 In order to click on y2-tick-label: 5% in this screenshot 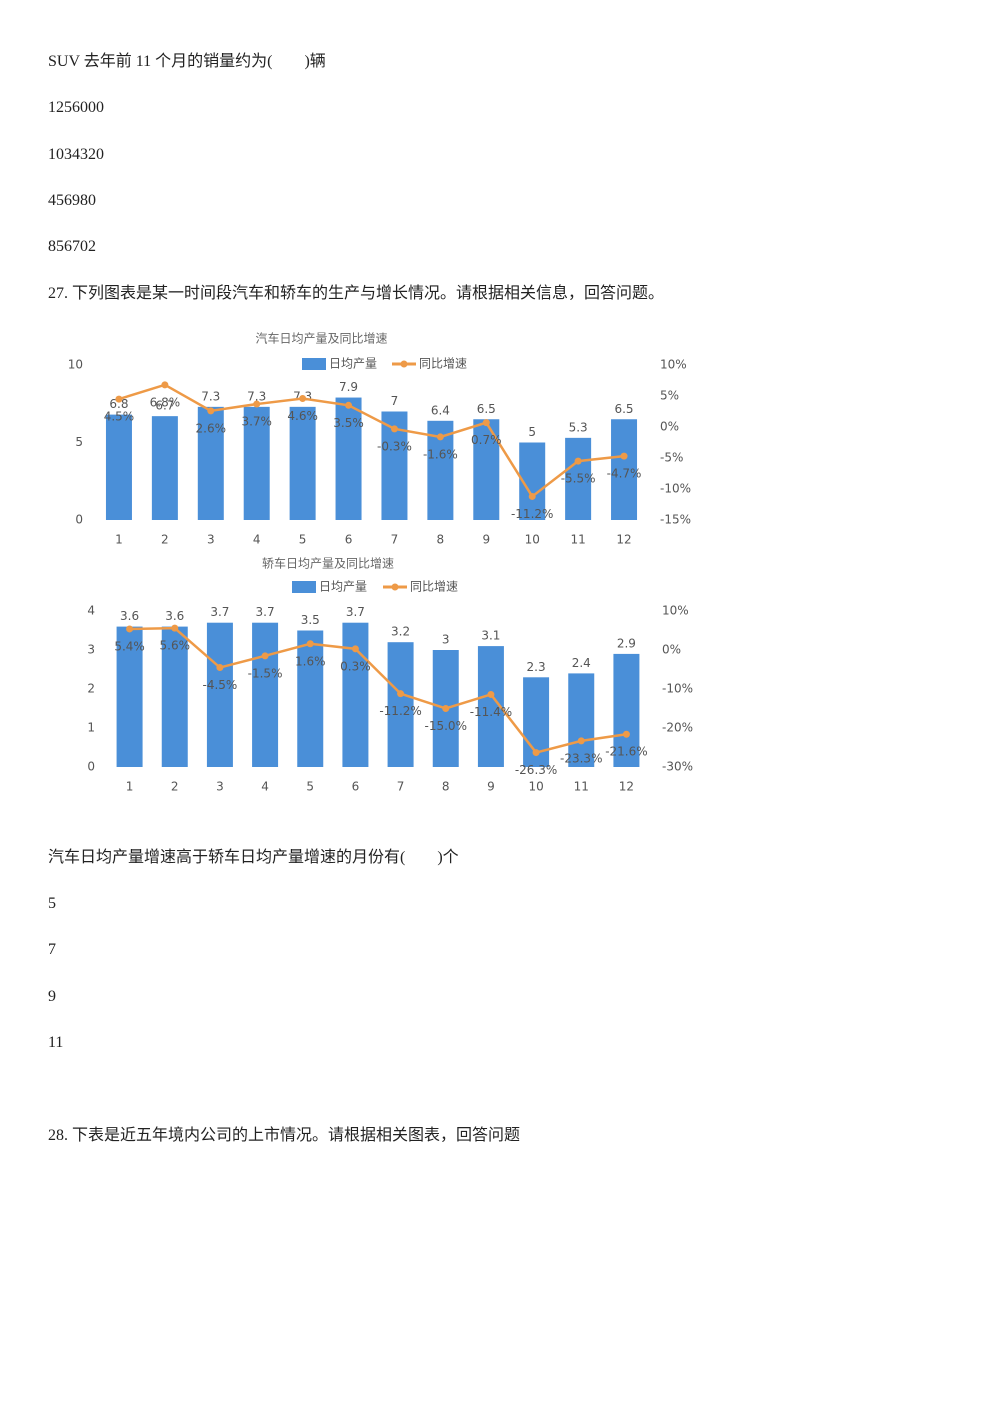, I will do `click(669, 396)`.